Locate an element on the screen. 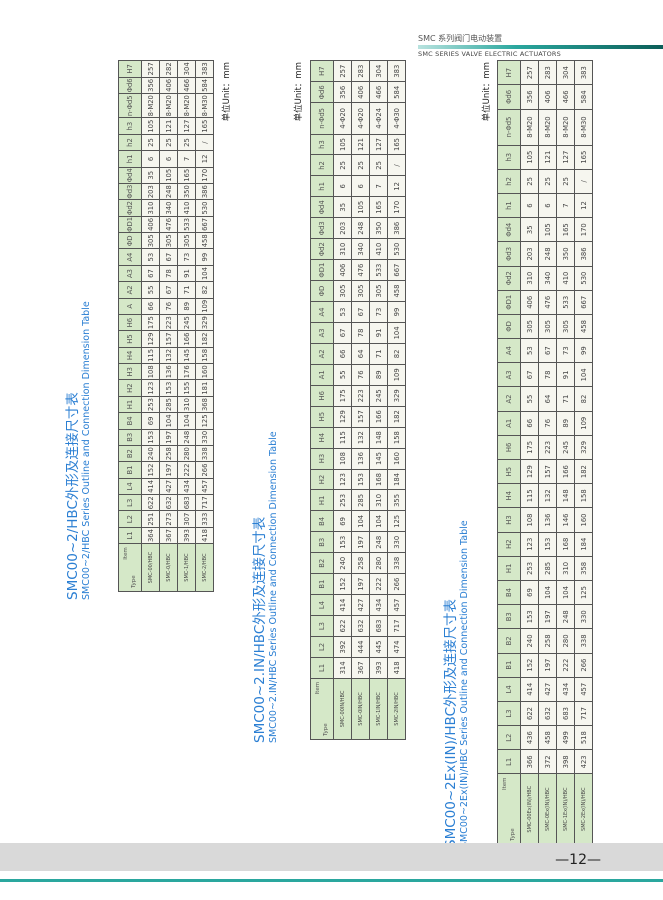  value-cell: 4-Φ30 is located at coordinates (396, 118).